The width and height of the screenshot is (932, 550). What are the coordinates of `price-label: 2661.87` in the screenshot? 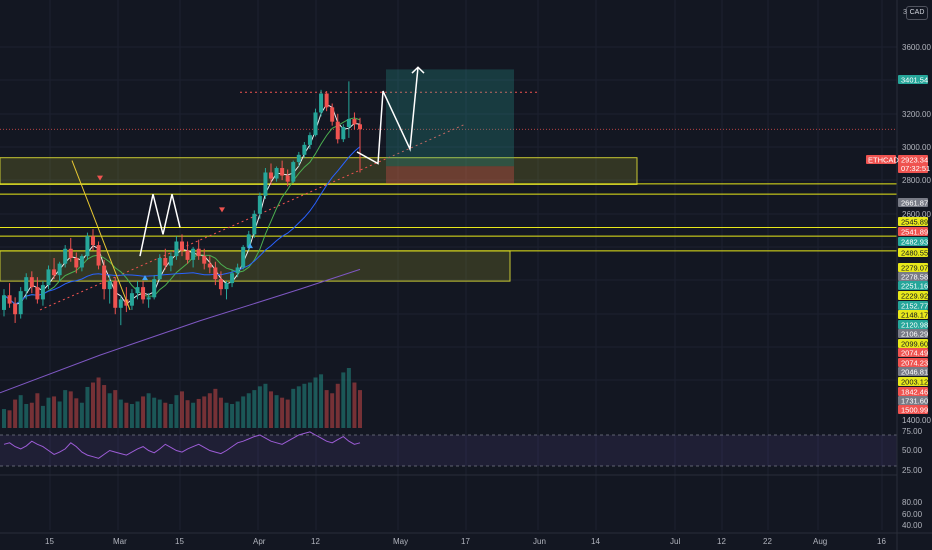 It's located at (914, 203).